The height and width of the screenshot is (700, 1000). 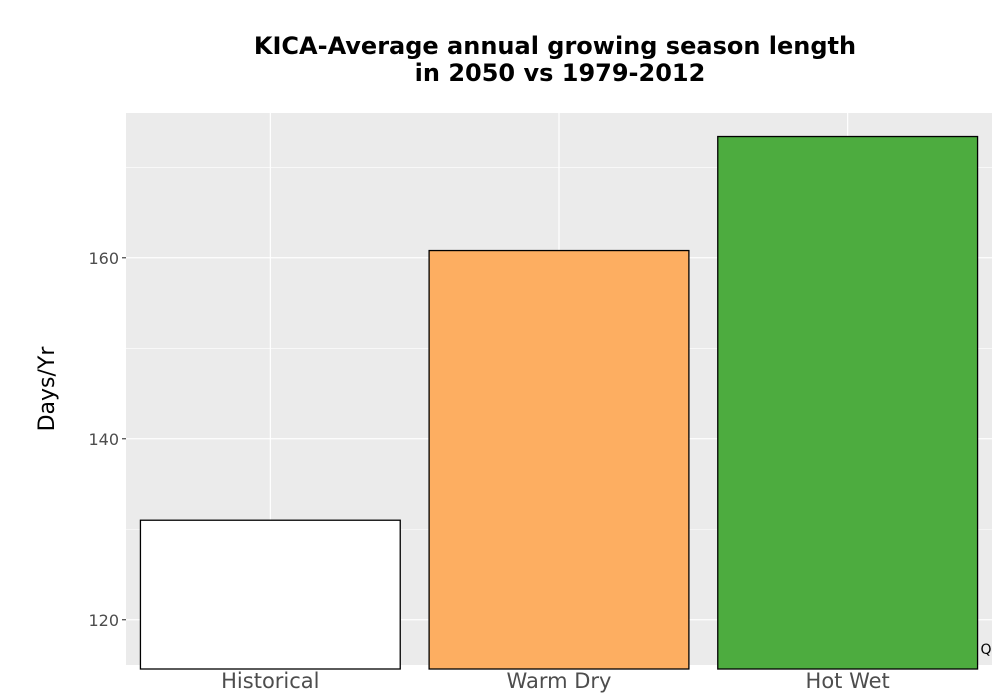 I want to click on bar-historical, so click(x=270, y=594).